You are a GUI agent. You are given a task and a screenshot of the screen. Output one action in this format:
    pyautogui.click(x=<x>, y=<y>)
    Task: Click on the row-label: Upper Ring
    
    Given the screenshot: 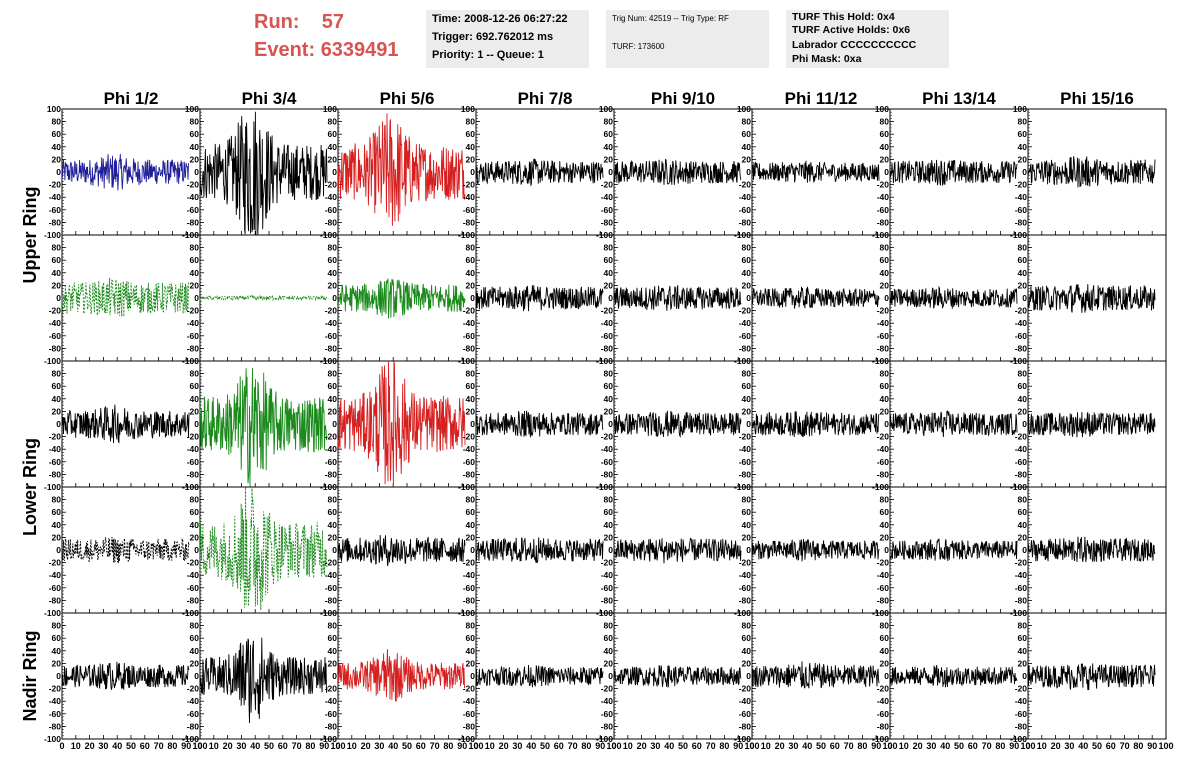 What is the action you would take?
    pyautogui.click(x=30, y=235)
    